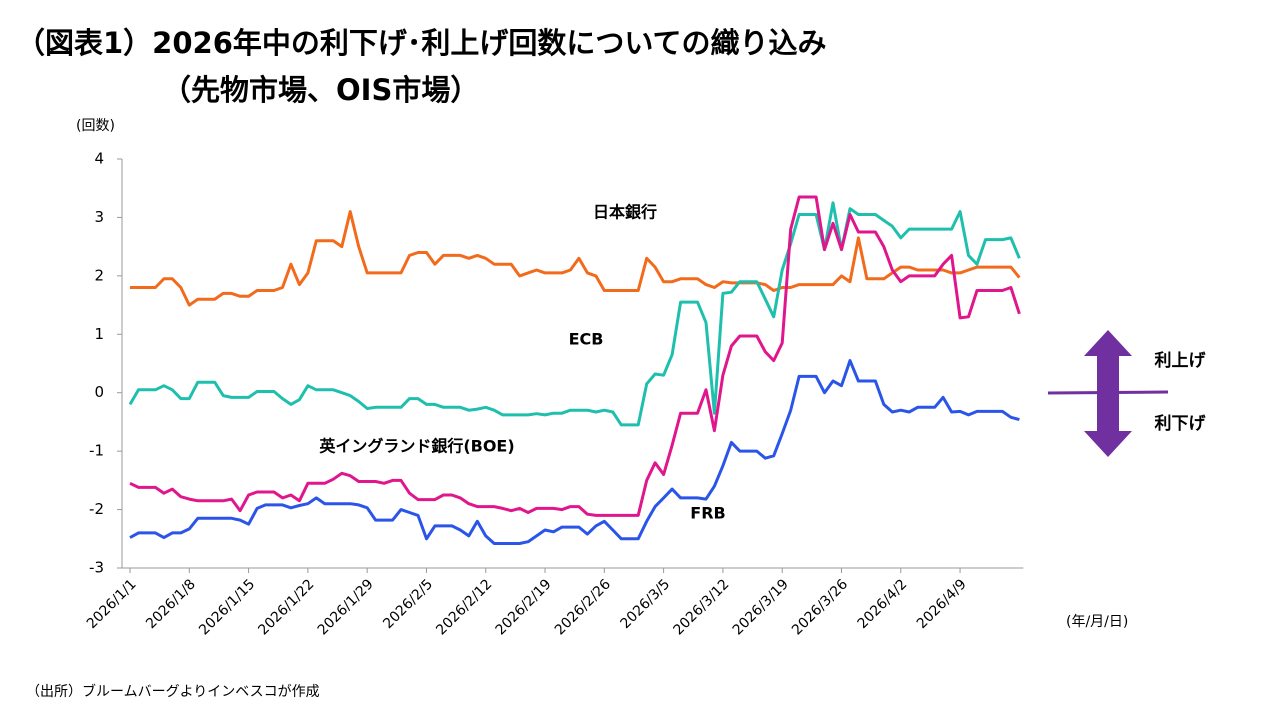 The image size is (1280, 720). I want to click on y-tick-label: 4, so click(99, 159).